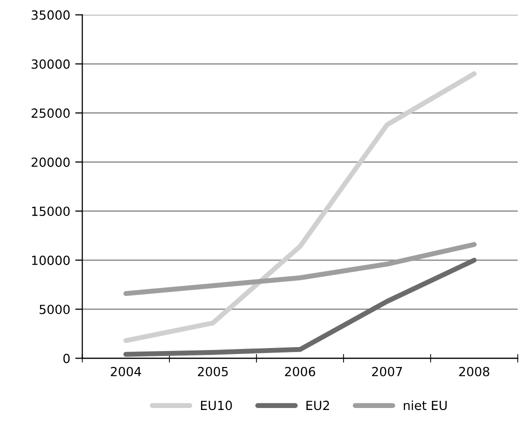 This screenshot has width=531, height=424. I want to click on legend-label: EU10, so click(216, 405).